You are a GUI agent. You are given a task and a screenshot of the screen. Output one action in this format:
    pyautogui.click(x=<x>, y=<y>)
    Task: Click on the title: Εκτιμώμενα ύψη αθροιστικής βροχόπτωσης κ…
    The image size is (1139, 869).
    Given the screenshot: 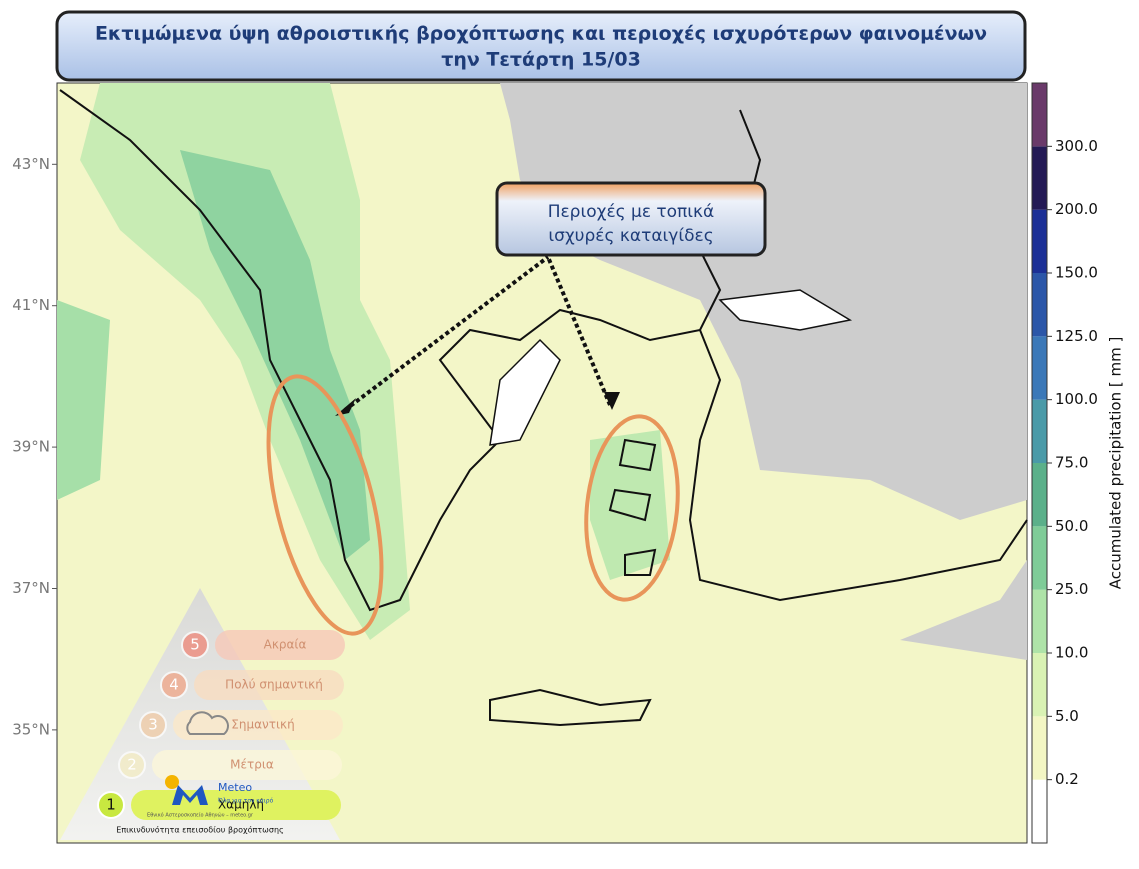 What is the action you would take?
    pyautogui.click(x=541, y=34)
    